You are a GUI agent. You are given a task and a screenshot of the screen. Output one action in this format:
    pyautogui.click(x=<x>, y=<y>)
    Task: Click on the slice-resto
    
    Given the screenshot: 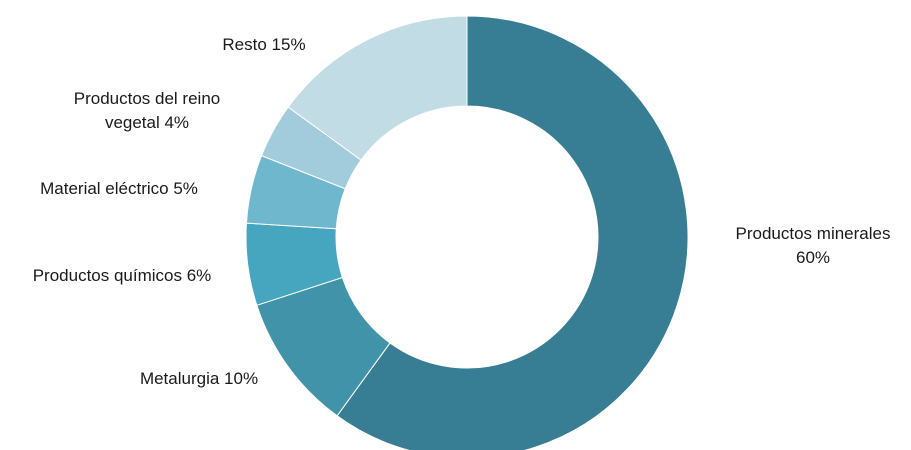 What is the action you would take?
    pyautogui.click(x=377, y=88)
    